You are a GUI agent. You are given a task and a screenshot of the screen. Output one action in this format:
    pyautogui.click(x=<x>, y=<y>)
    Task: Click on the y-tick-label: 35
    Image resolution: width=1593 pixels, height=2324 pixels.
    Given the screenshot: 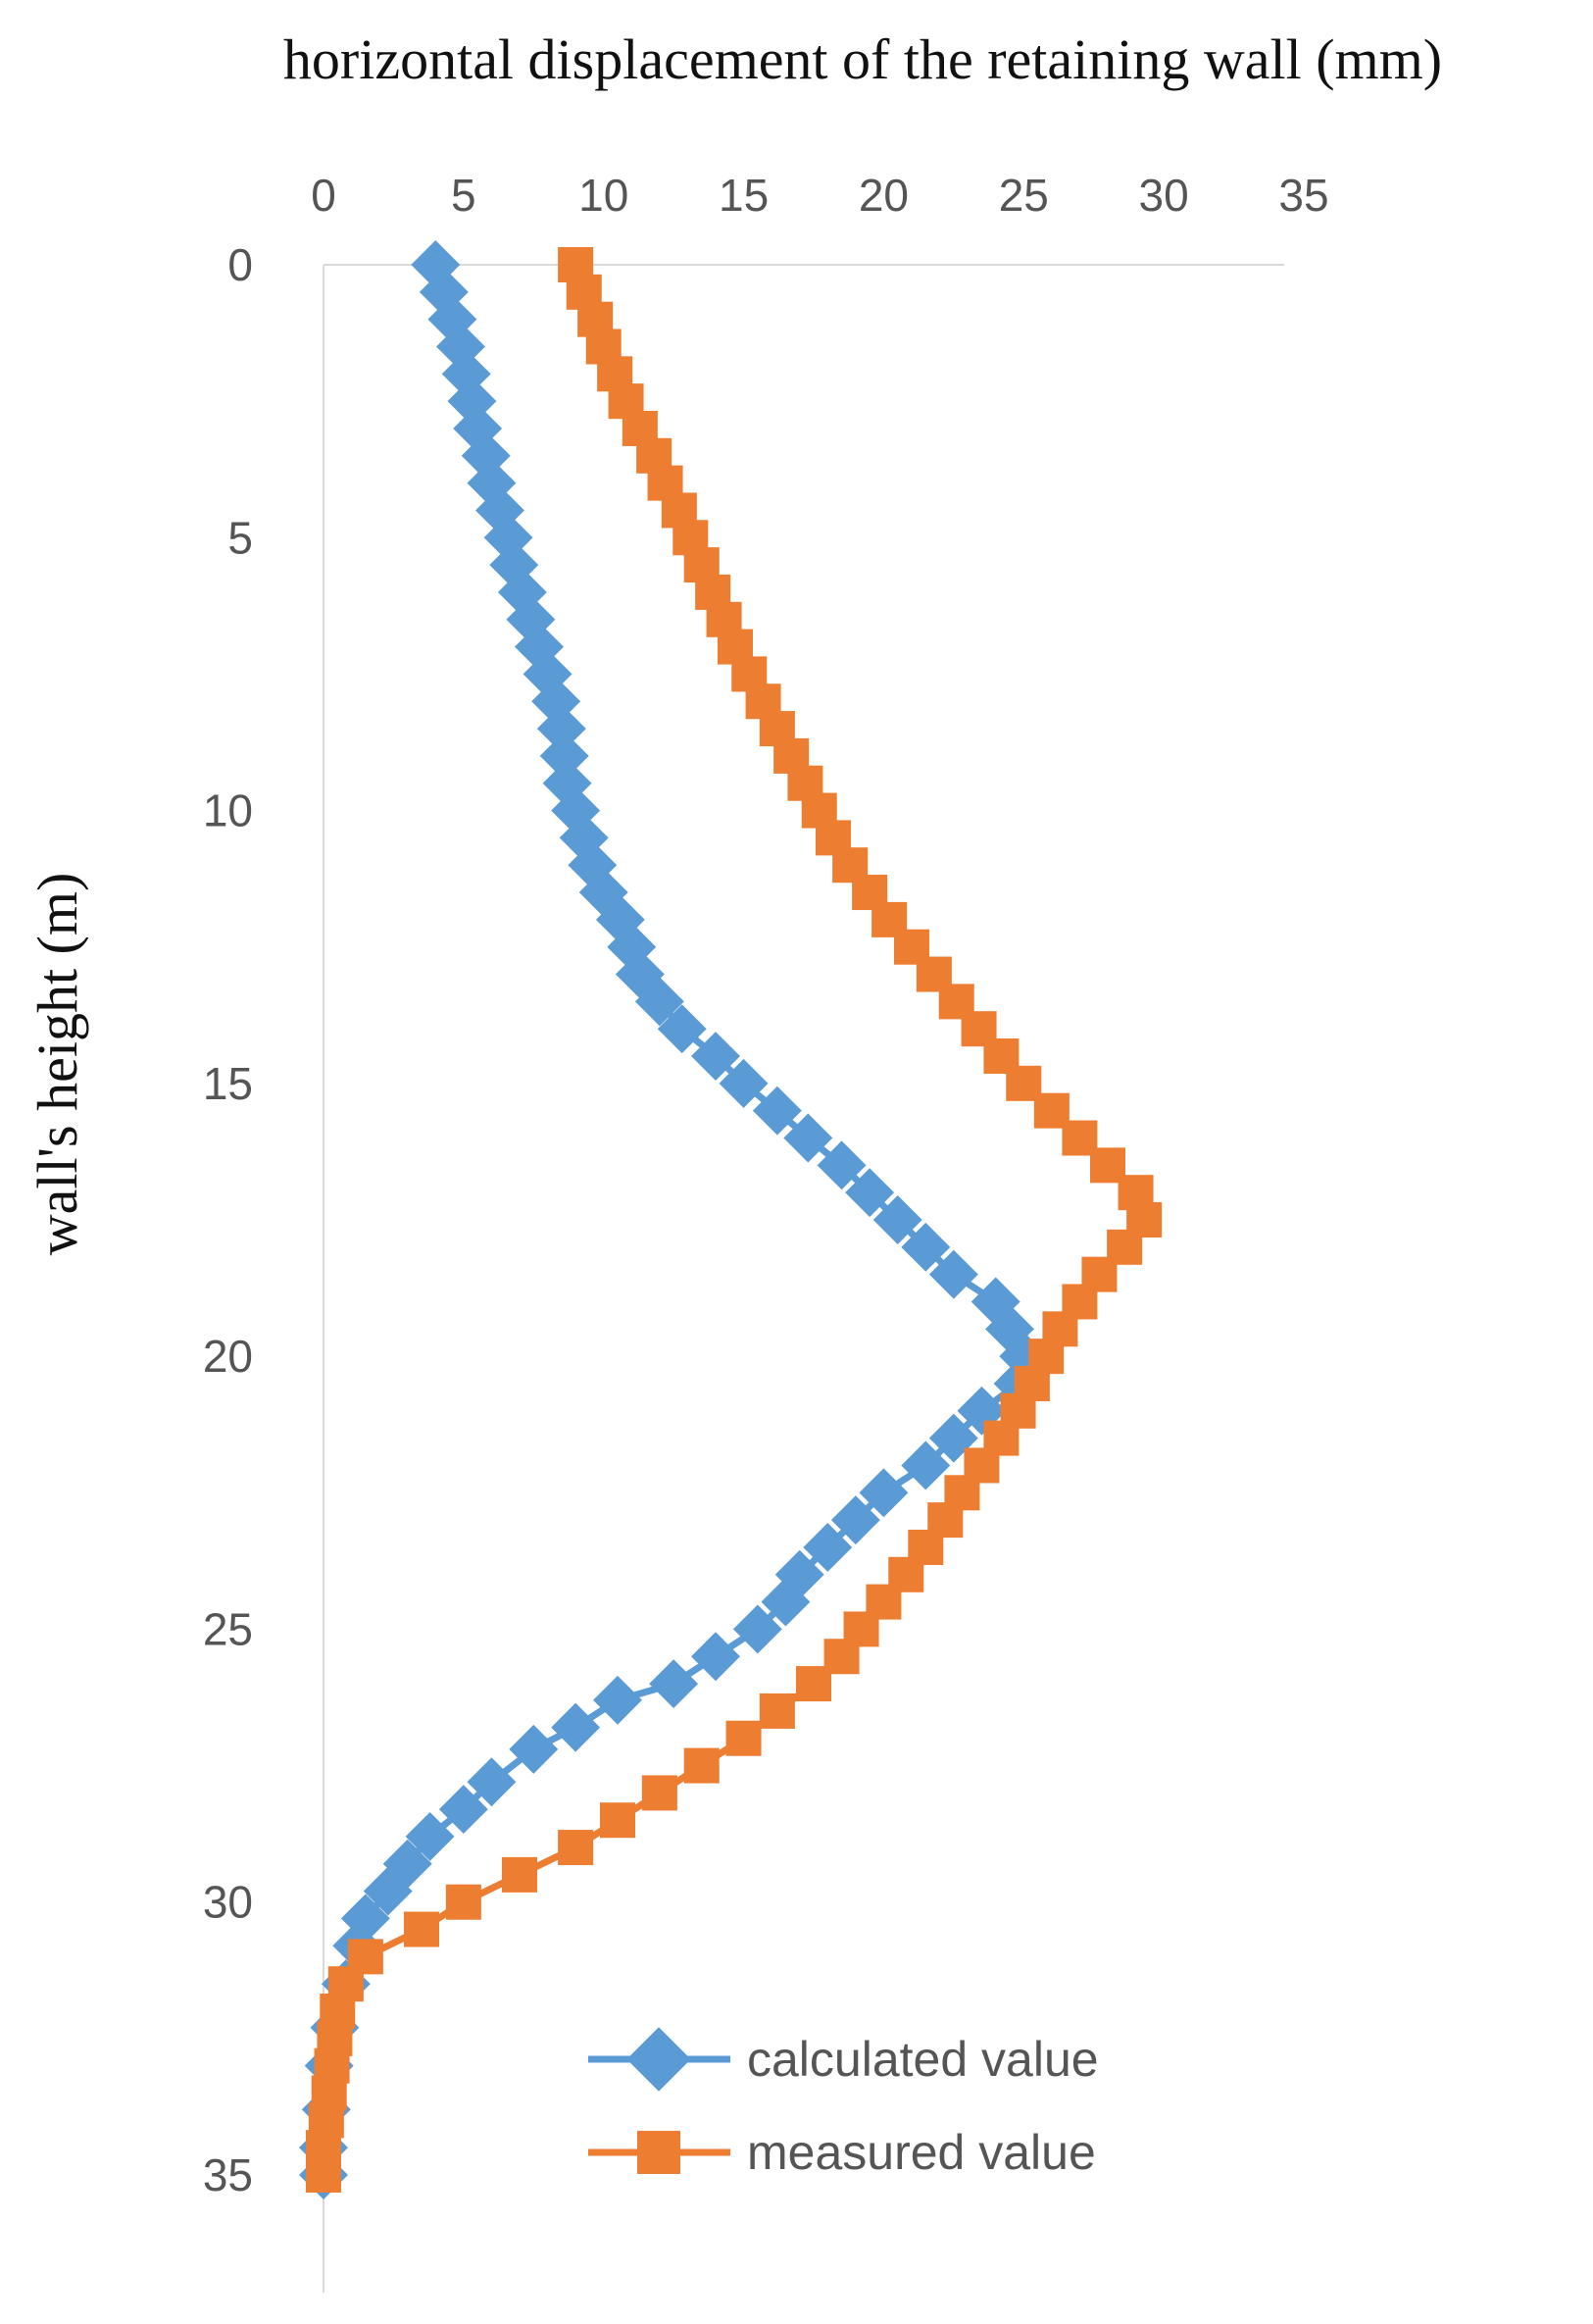 What is the action you would take?
    pyautogui.click(x=228, y=2174)
    